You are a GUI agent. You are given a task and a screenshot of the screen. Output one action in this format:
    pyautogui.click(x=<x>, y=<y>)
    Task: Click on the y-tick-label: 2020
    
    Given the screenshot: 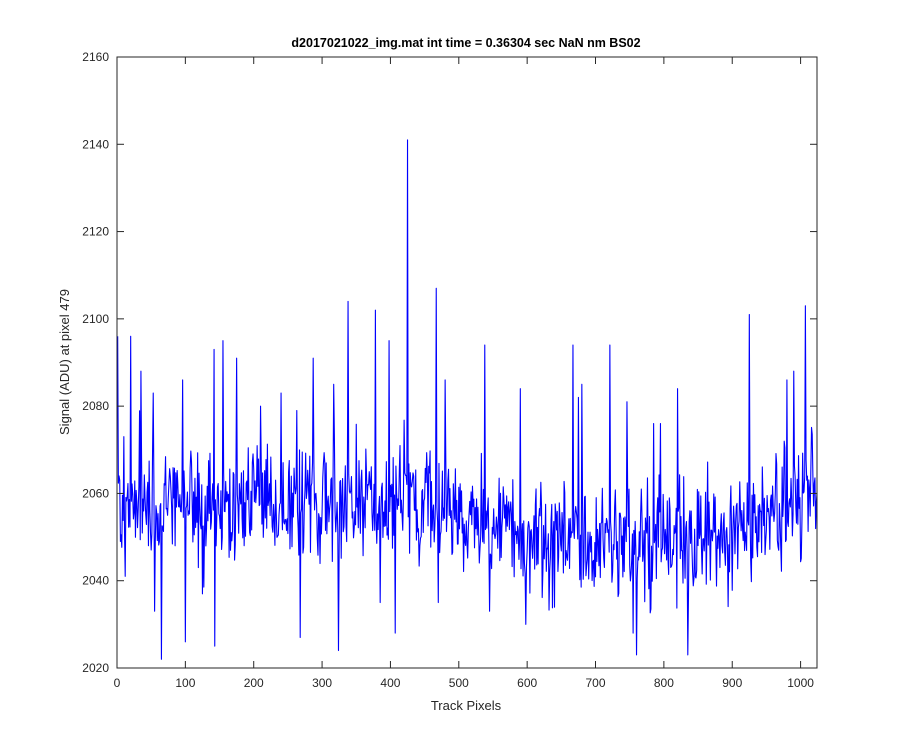 What is the action you would take?
    pyautogui.click(x=95, y=668)
    